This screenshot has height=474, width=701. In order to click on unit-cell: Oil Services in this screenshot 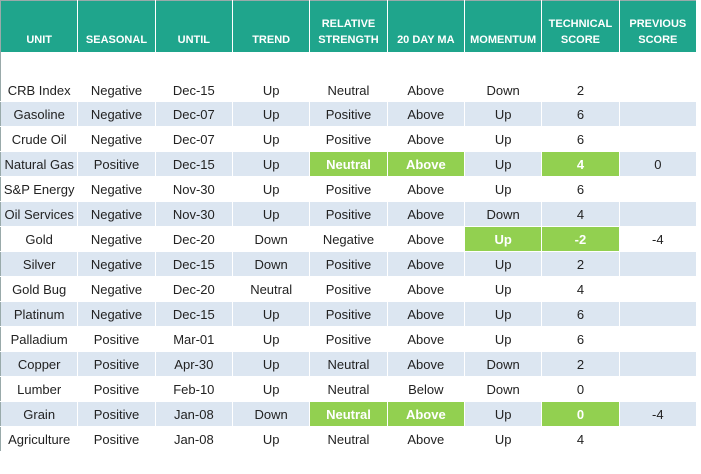, I will do `click(39, 214)`.